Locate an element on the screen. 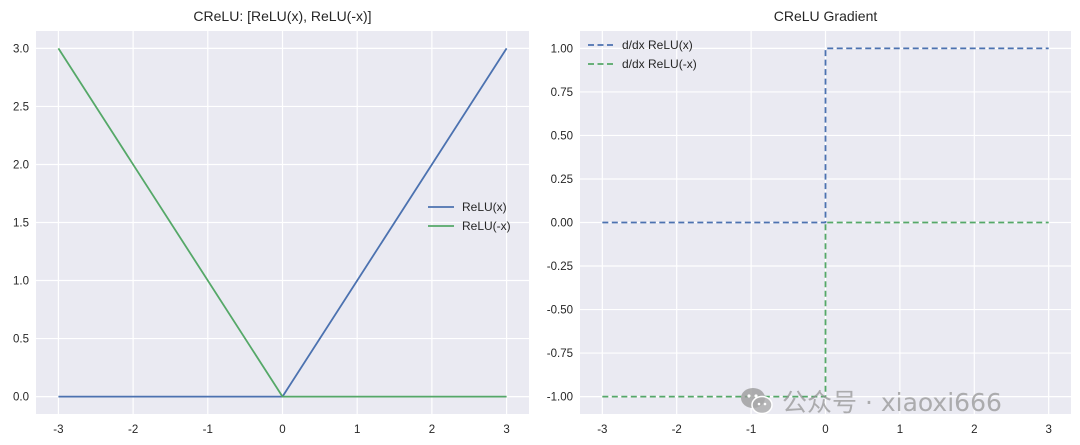  relu-y-tick-label: 0.0 is located at coordinates (21, 398).